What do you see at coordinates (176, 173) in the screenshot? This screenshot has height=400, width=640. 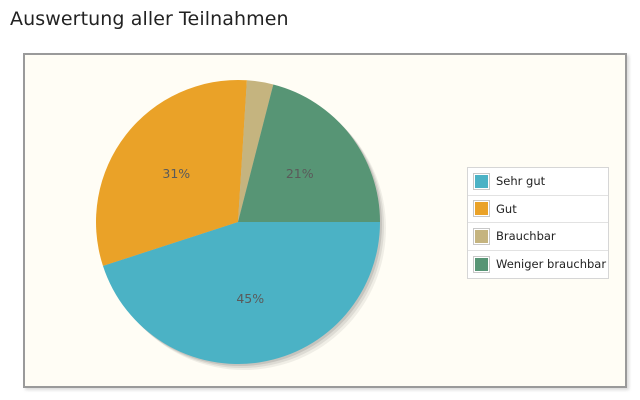 I see `pie-slice-label: 31%` at bounding box center [176, 173].